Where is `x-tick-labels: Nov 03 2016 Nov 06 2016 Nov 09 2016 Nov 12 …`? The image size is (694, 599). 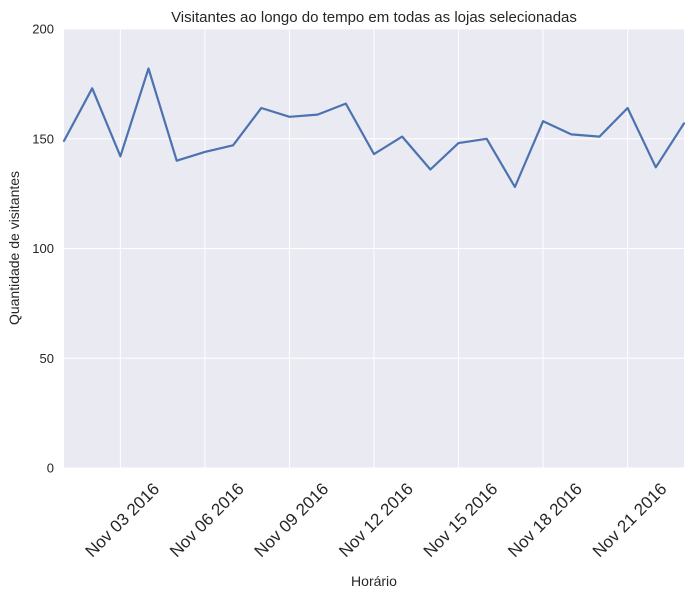 x-tick-labels: Nov 03 2016 Nov 06 2016 Nov 09 2016 Nov 12 … is located at coordinates (376, 520).